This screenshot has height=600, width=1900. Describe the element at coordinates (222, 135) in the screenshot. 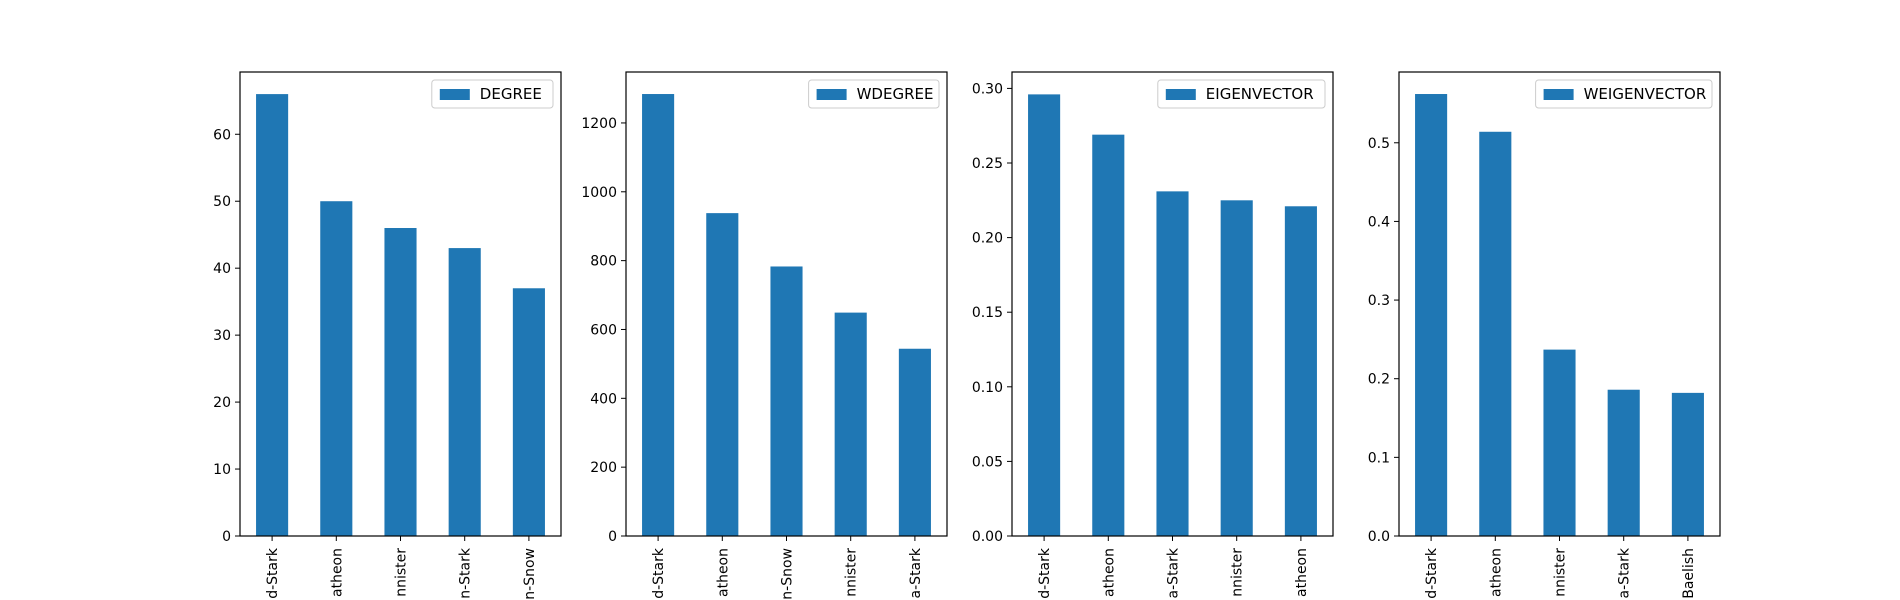

I see `y-tick-label: 60` at that location.